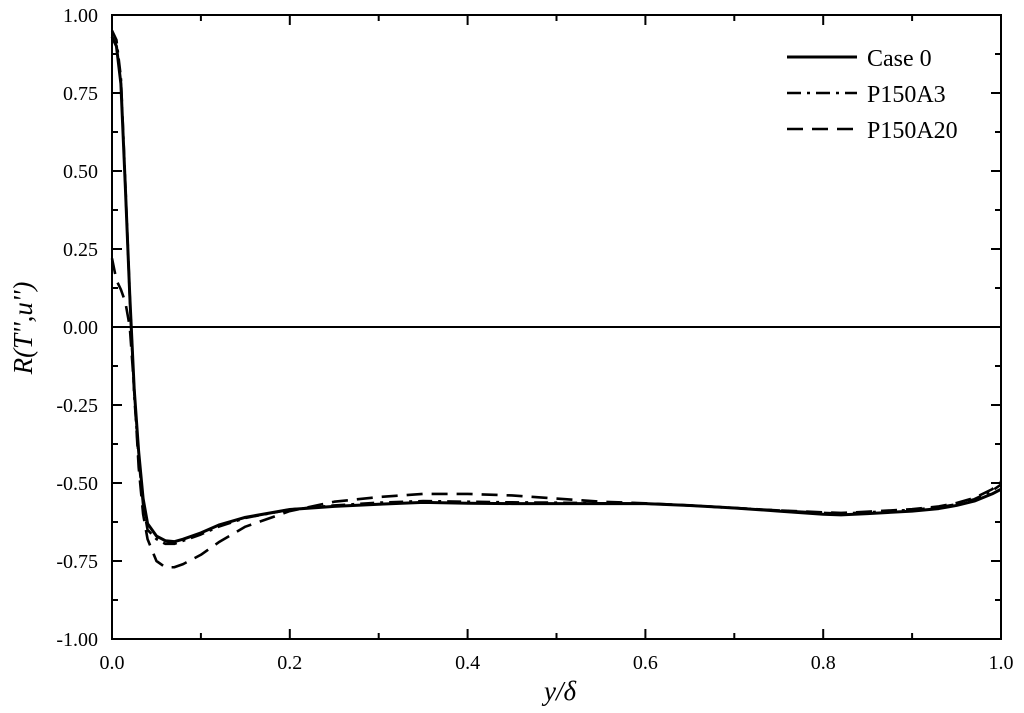  What do you see at coordinates (23, 329) in the screenshot?
I see `y-axis-title: R(T'',u'')` at bounding box center [23, 329].